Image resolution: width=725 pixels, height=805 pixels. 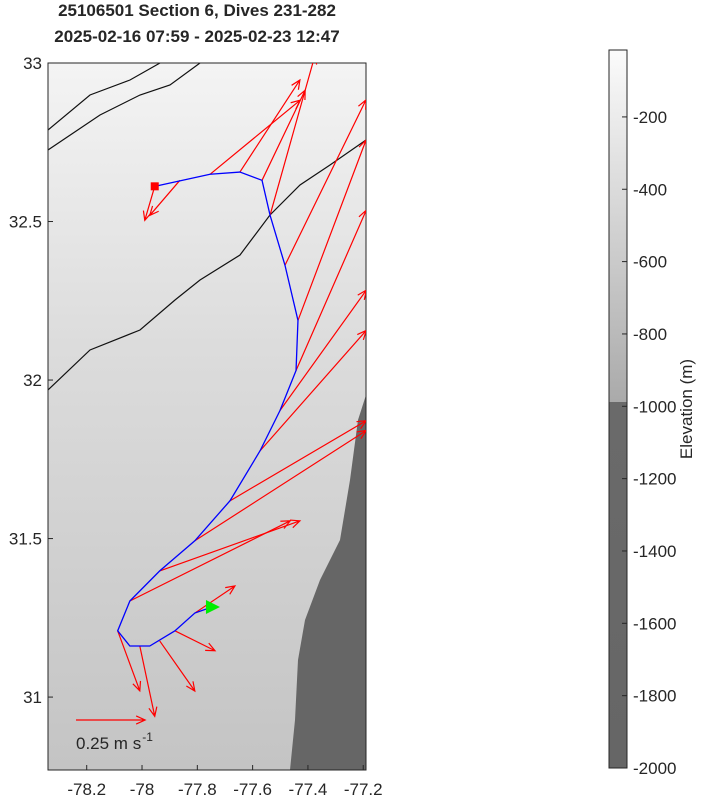 What do you see at coordinates (154, 186) in the screenshot?
I see `start-marker` at bounding box center [154, 186].